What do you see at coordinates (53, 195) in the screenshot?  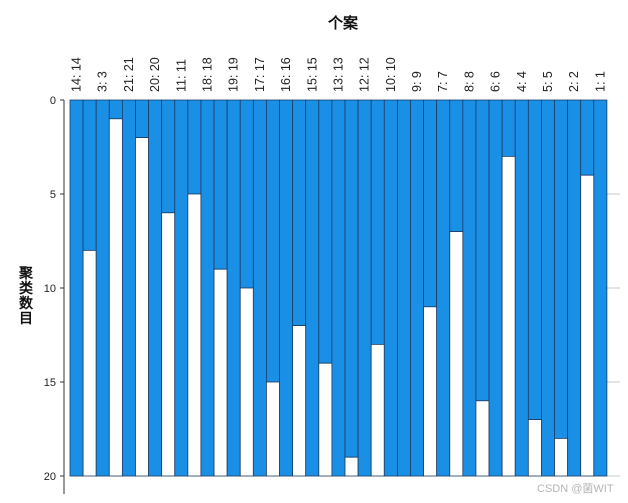 I see `y-tick-label: 5` at bounding box center [53, 195].